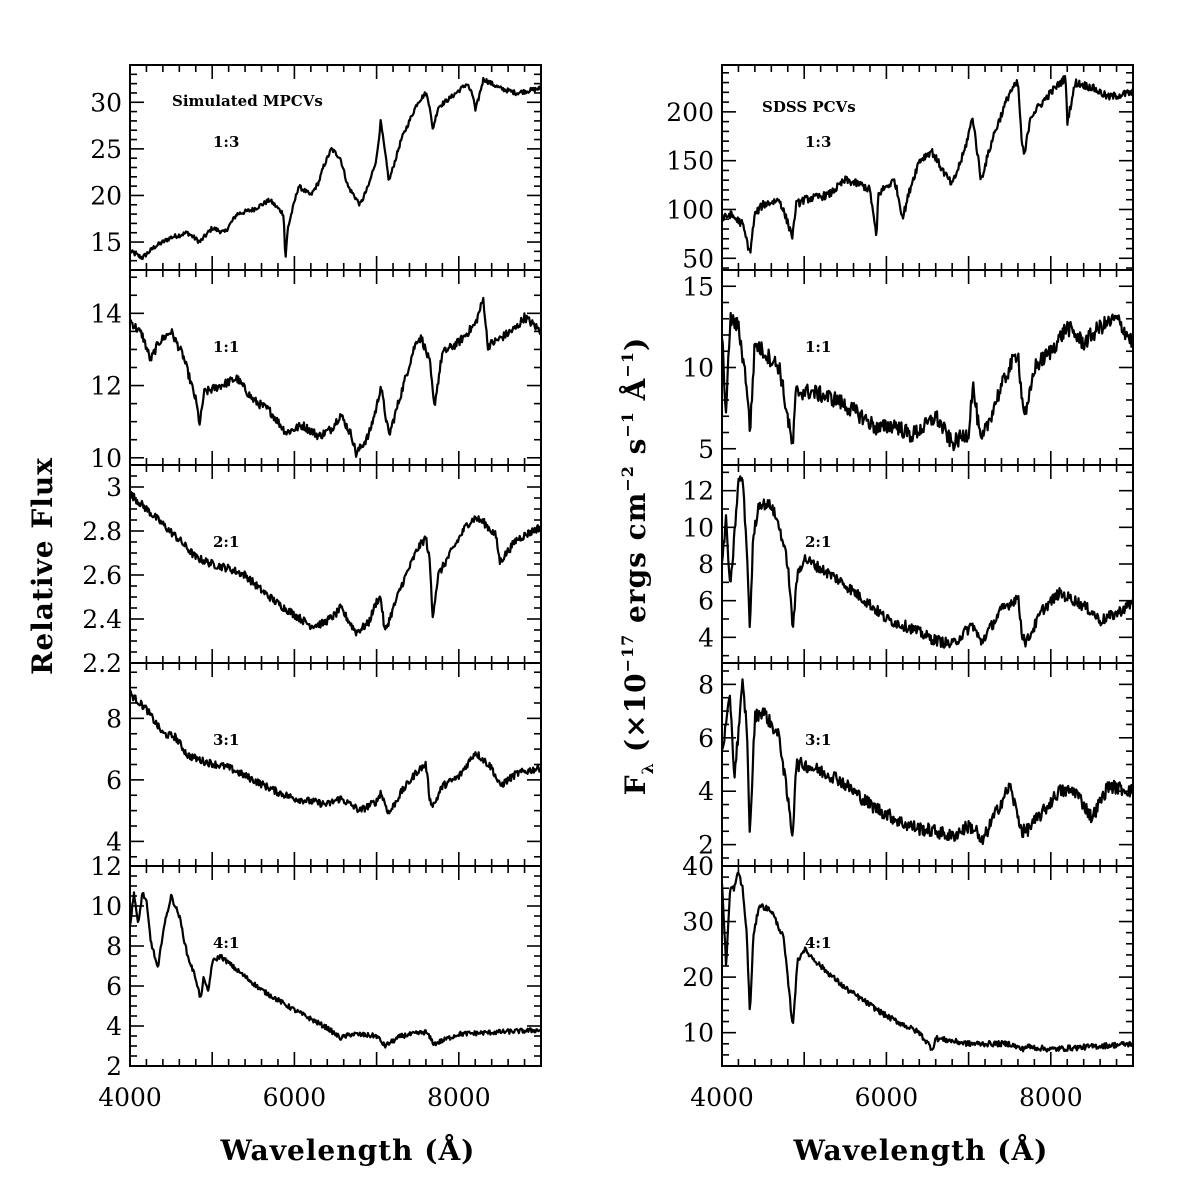 The image size is (1196, 1196). What do you see at coordinates (887, 1097) in the screenshot?
I see `x-tick-label: 6000` at bounding box center [887, 1097].